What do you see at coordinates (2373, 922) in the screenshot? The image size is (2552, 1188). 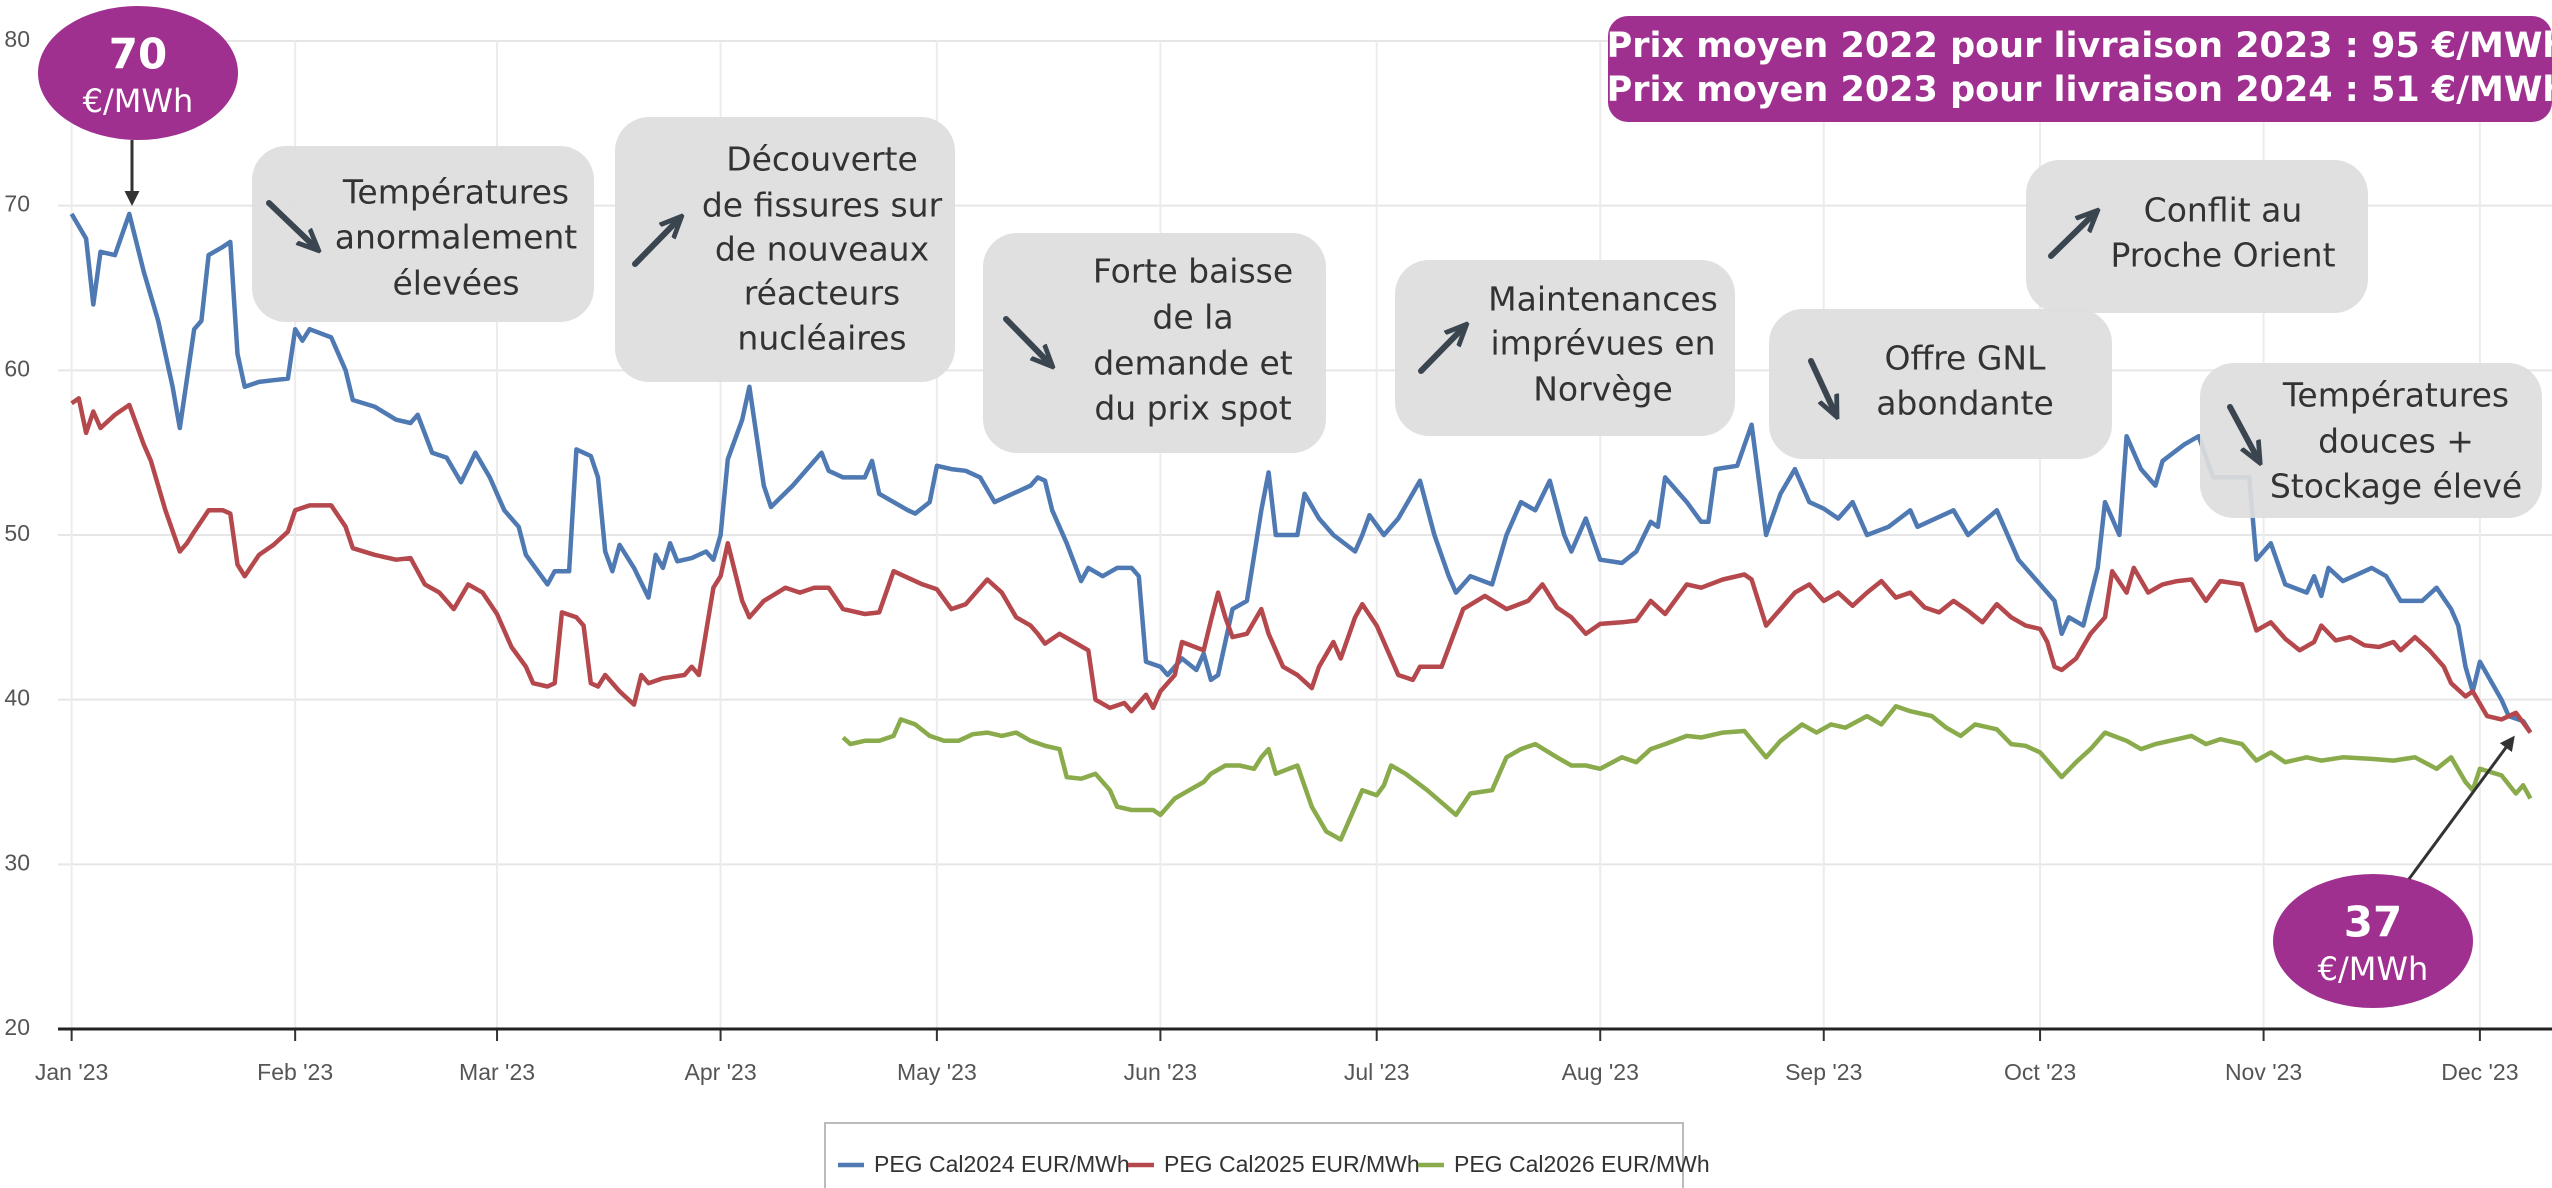 I see `callout-value: 37` at bounding box center [2373, 922].